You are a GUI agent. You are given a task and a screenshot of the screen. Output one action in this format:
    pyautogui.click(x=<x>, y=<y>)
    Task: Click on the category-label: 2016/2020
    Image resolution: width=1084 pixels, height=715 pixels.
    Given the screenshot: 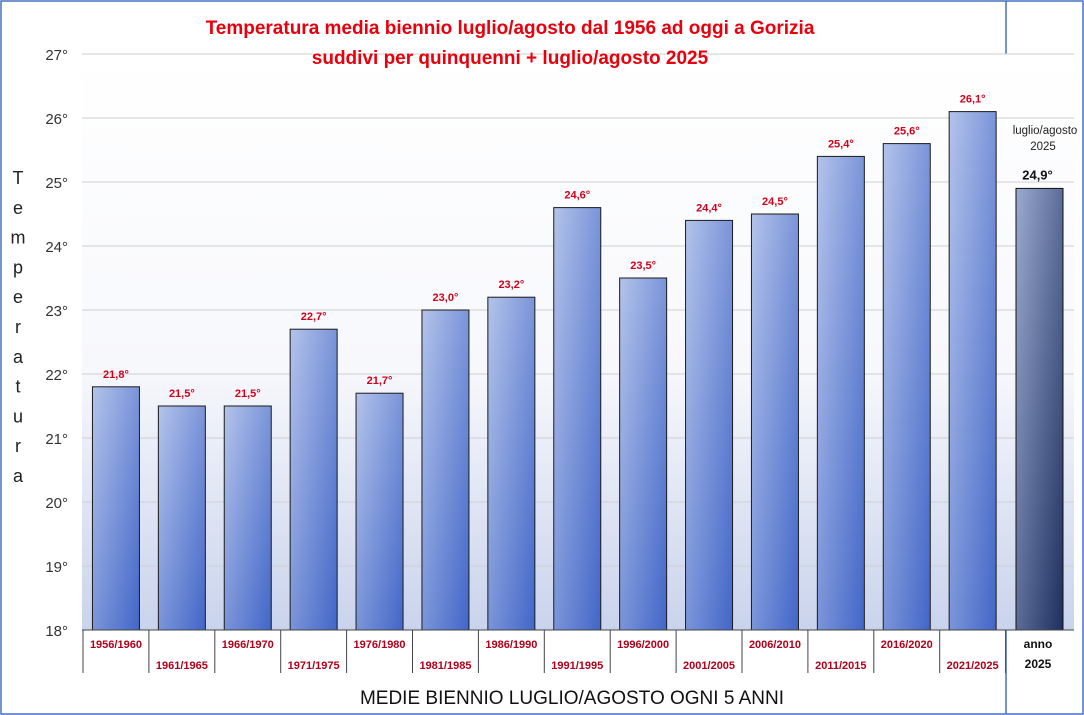 What is the action you would take?
    pyautogui.click(x=907, y=645)
    